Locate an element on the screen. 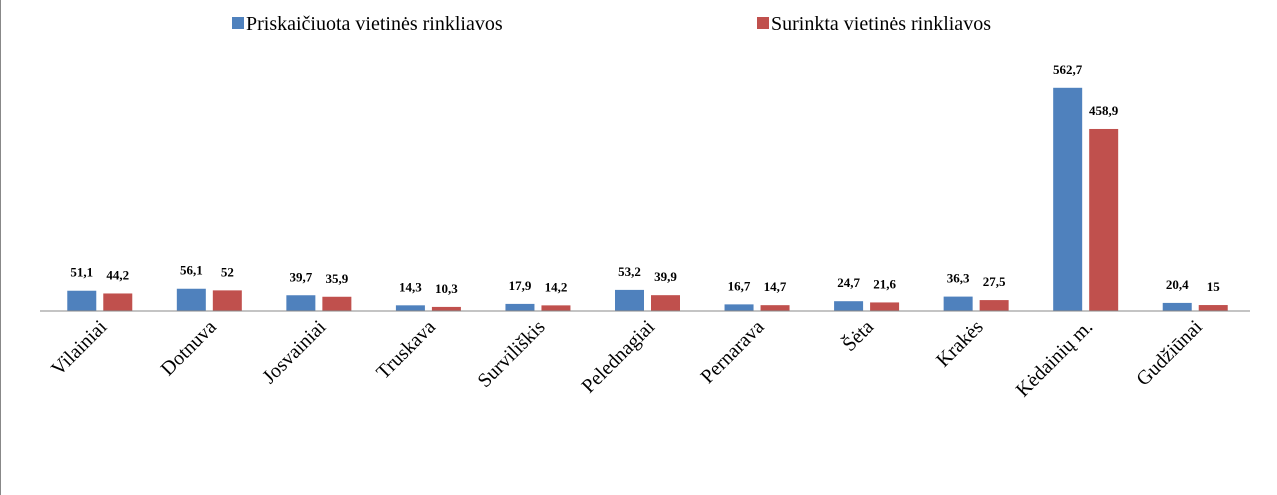  data-label: 39,7 is located at coordinates (300, 276).